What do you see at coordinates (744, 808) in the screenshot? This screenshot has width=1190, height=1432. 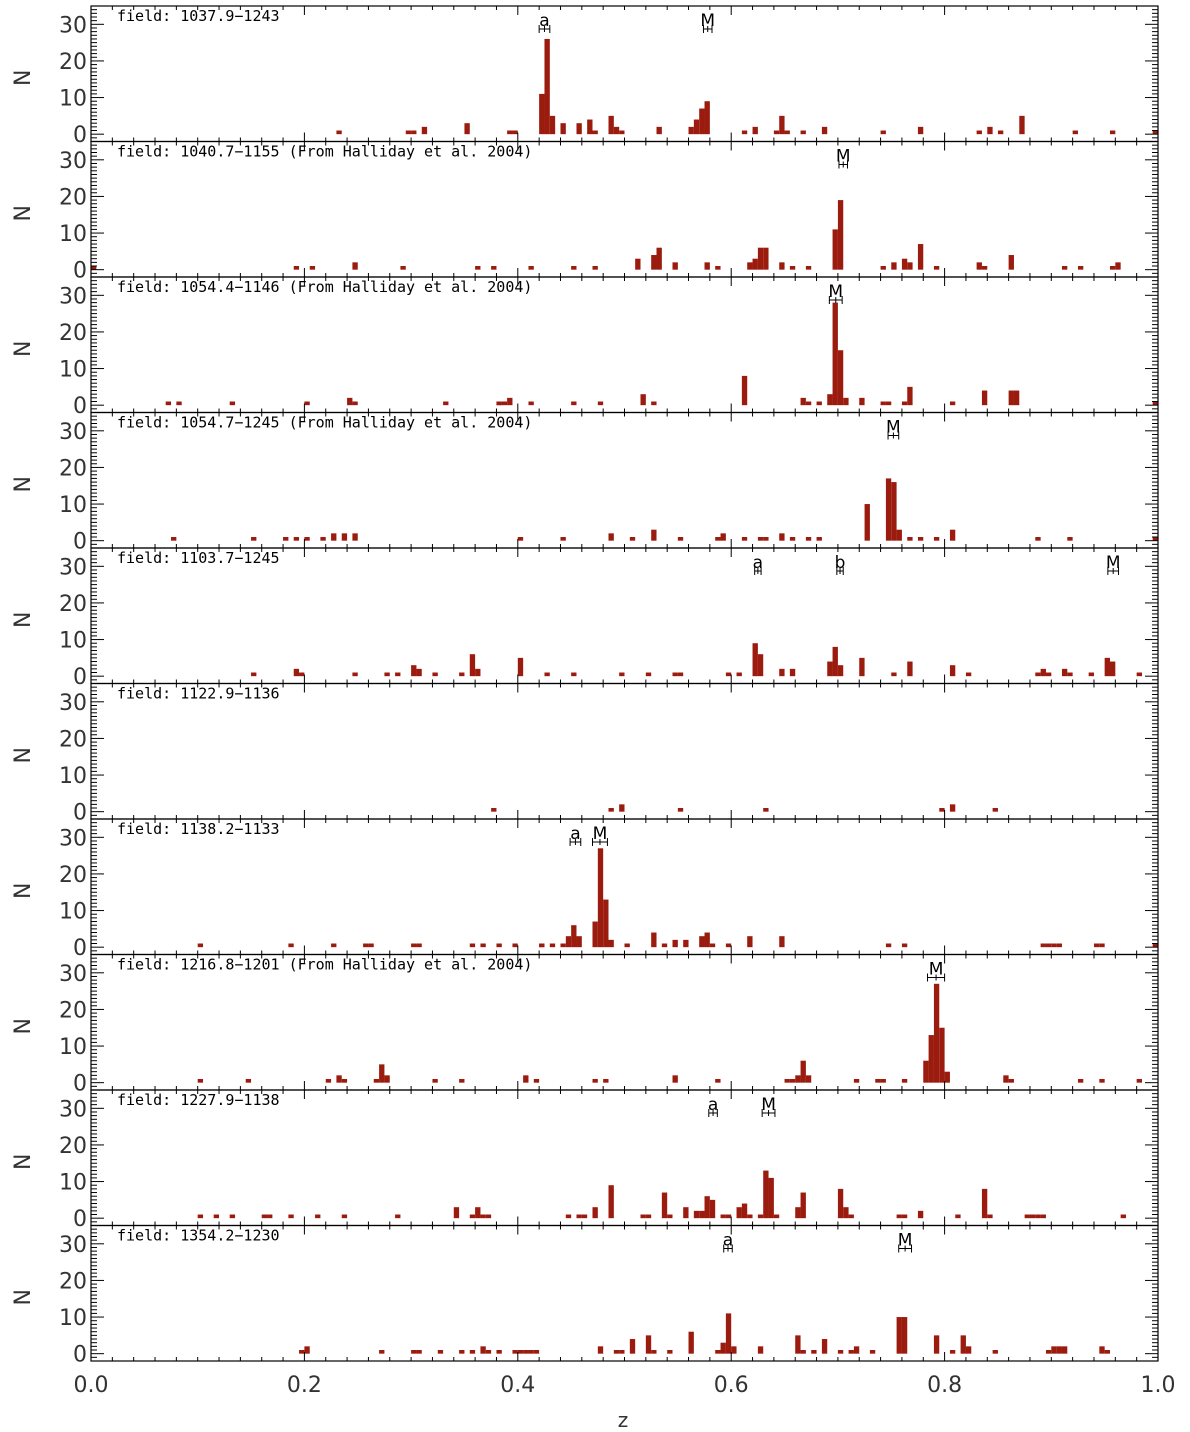 I see `histogram-bars` at bounding box center [744, 808].